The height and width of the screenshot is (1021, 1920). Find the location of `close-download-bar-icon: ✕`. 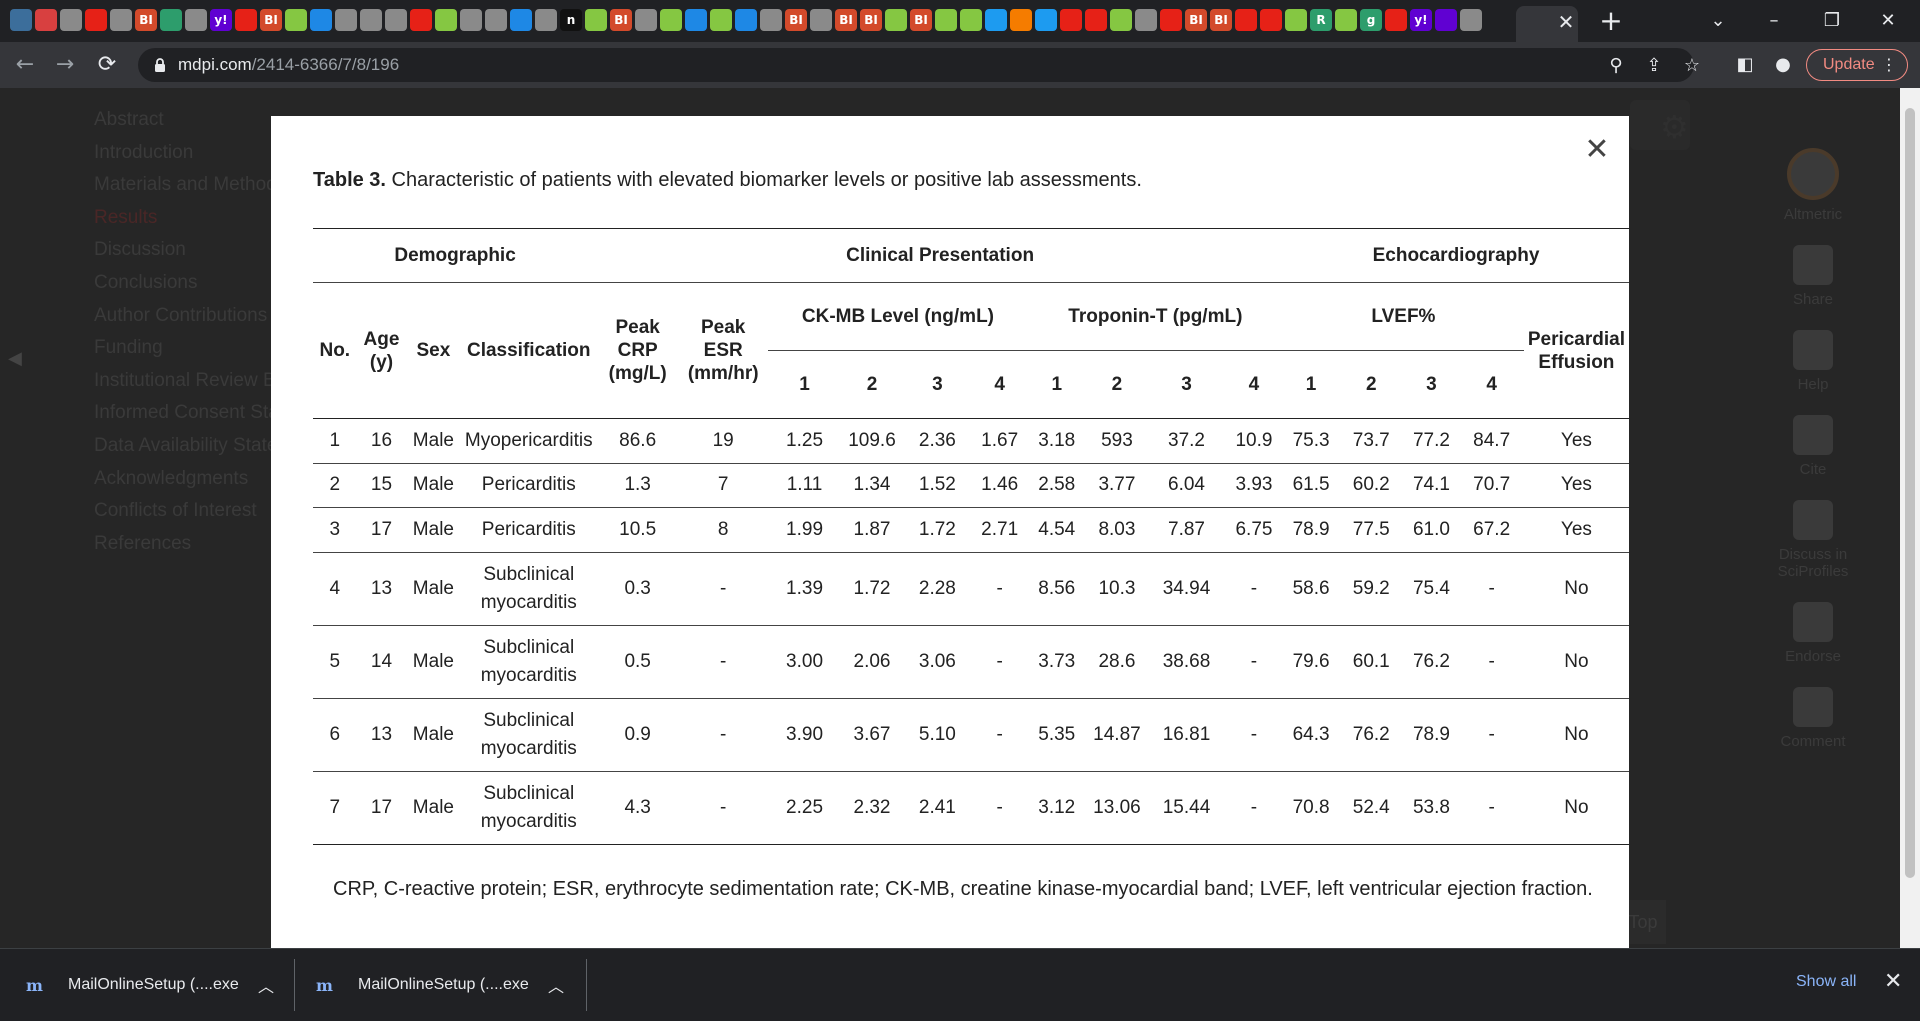

close-download-bar-icon: ✕ is located at coordinates (1893, 981).